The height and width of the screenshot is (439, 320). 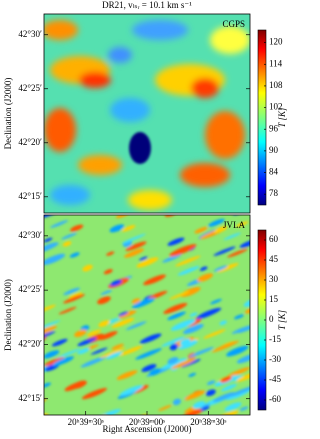 I want to click on colorbar-tick-label: 60, so click(x=274, y=239).